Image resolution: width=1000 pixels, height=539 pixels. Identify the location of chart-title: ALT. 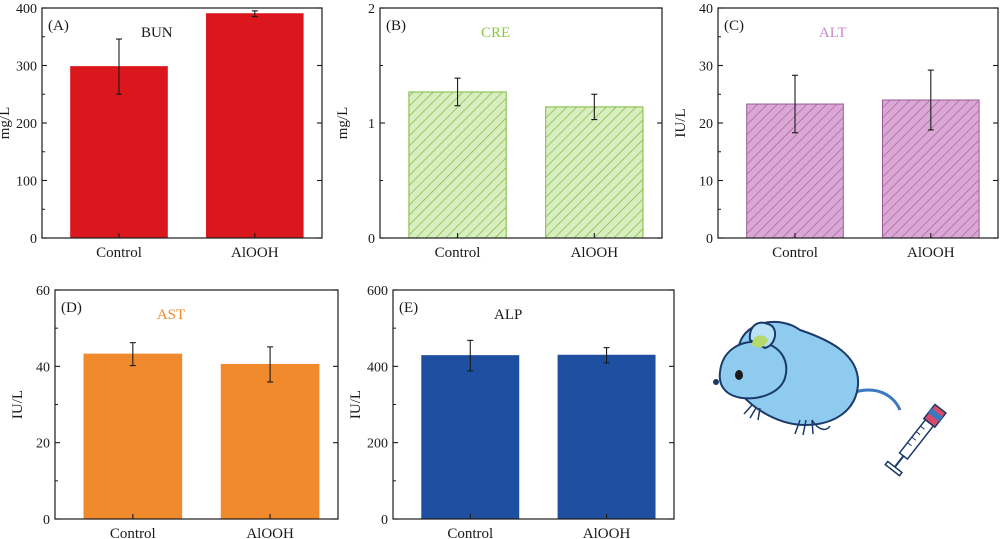
(833, 33).